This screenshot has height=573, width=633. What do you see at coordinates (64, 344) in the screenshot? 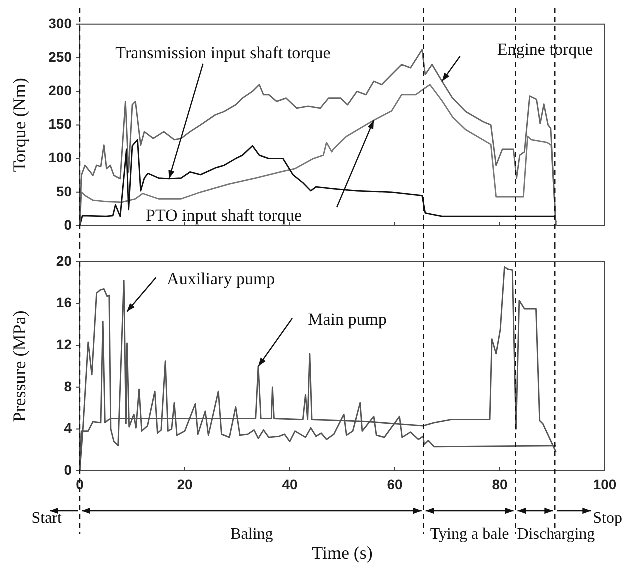
I see `y-tick-label: 12` at bounding box center [64, 344].